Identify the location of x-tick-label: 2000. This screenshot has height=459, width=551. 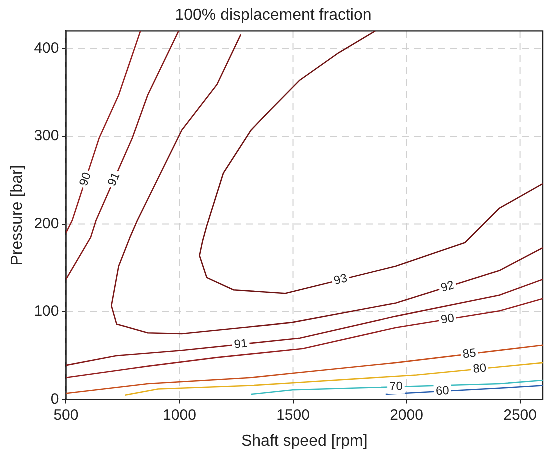
(407, 415).